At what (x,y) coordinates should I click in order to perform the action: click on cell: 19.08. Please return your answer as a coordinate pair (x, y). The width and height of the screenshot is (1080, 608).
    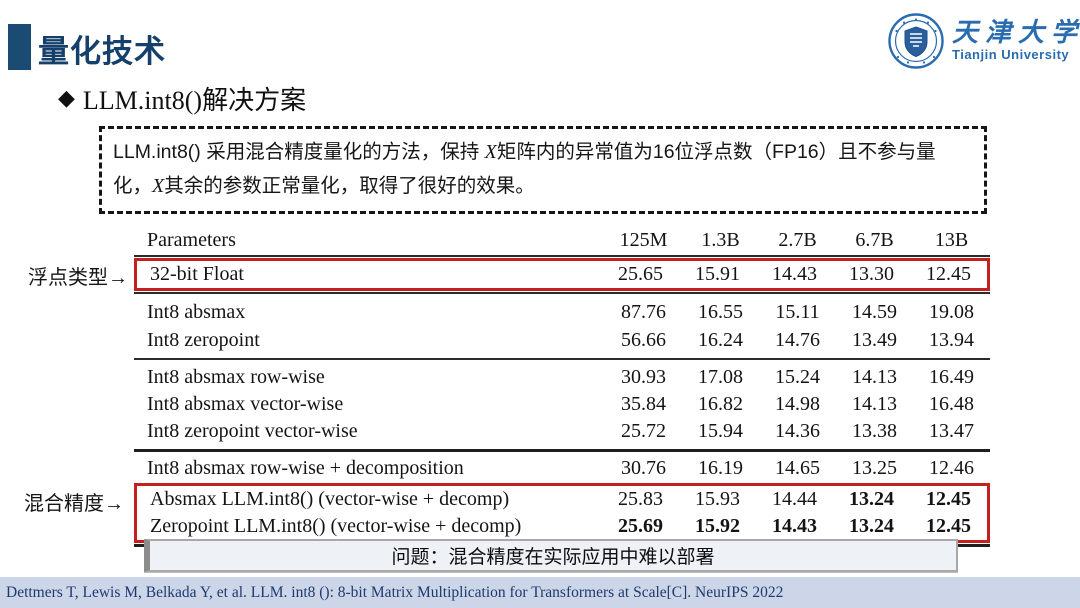
    Looking at the image, I should click on (951, 311).